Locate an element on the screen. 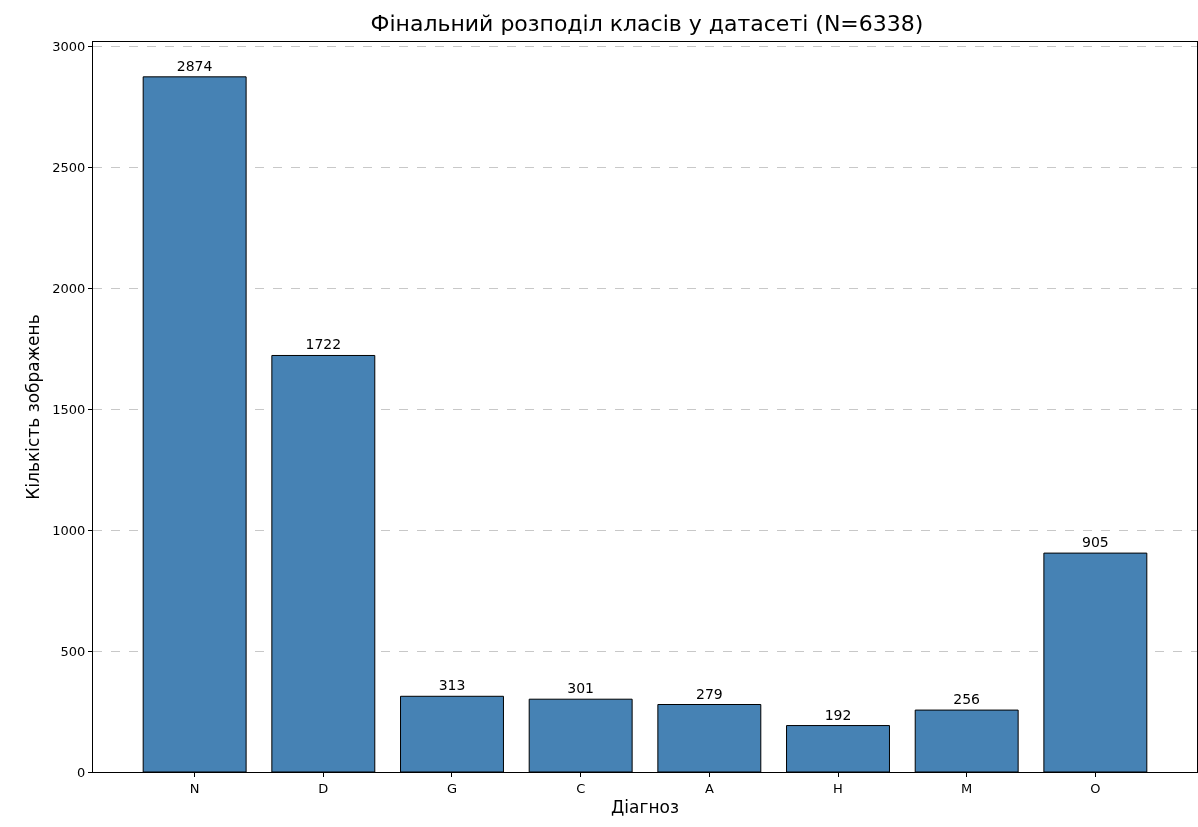 The width and height of the screenshot is (1198, 827). data-label: 905 is located at coordinates (1095, 542).